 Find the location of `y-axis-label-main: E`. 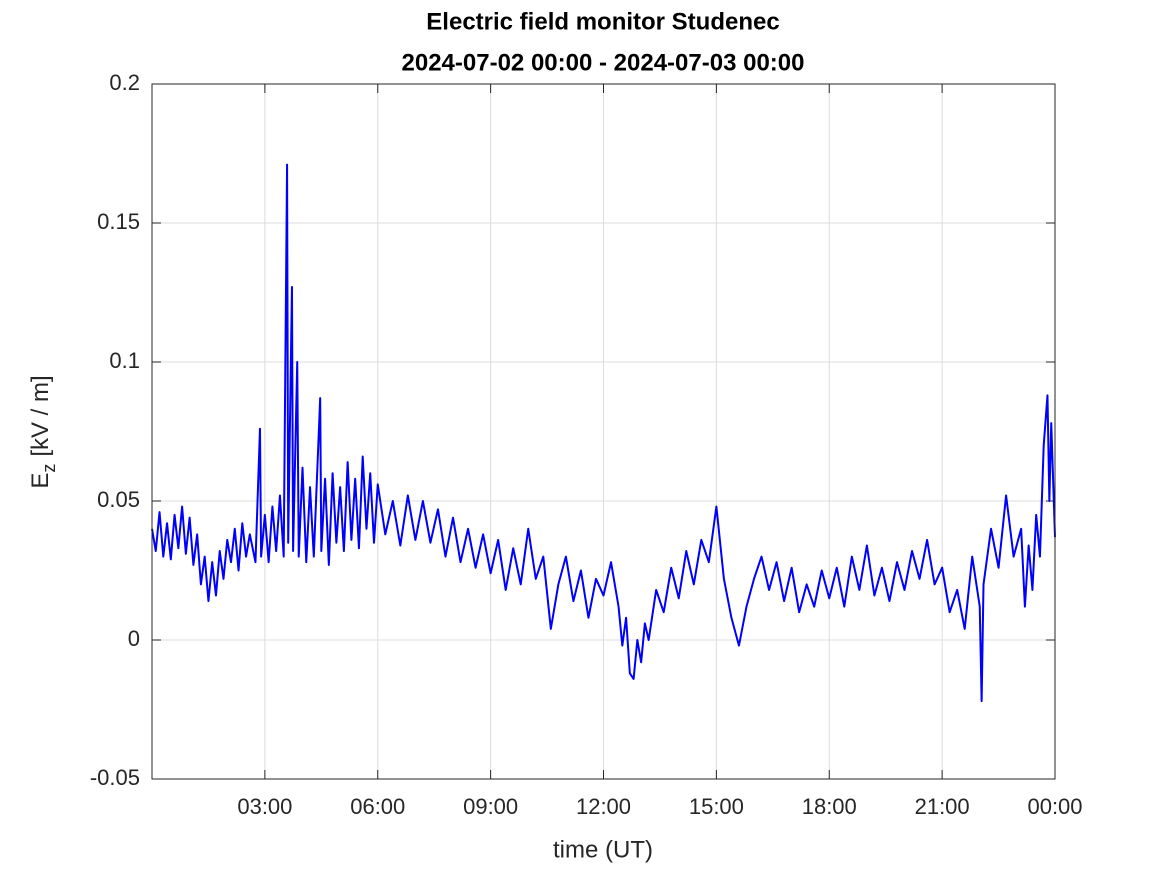

y-axis-label-main: E is located at coordinates (40, 481).